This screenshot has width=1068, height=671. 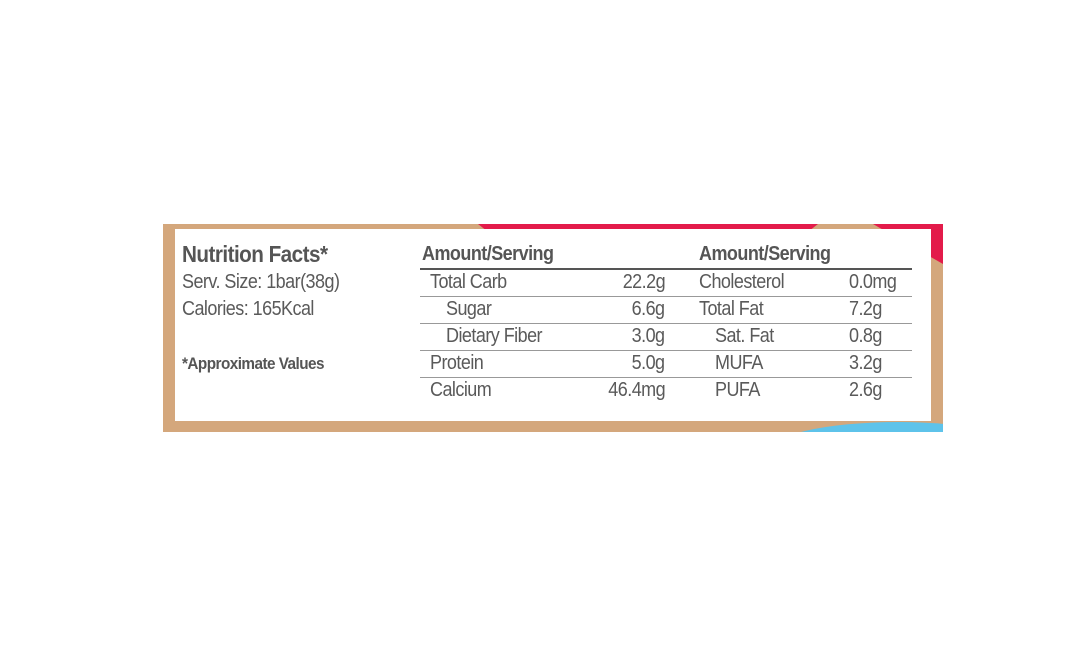 What do you see at coordinates (461, 390) in the screenshot?
I see `row-label: Calcium` at bounding box center [461, 390].